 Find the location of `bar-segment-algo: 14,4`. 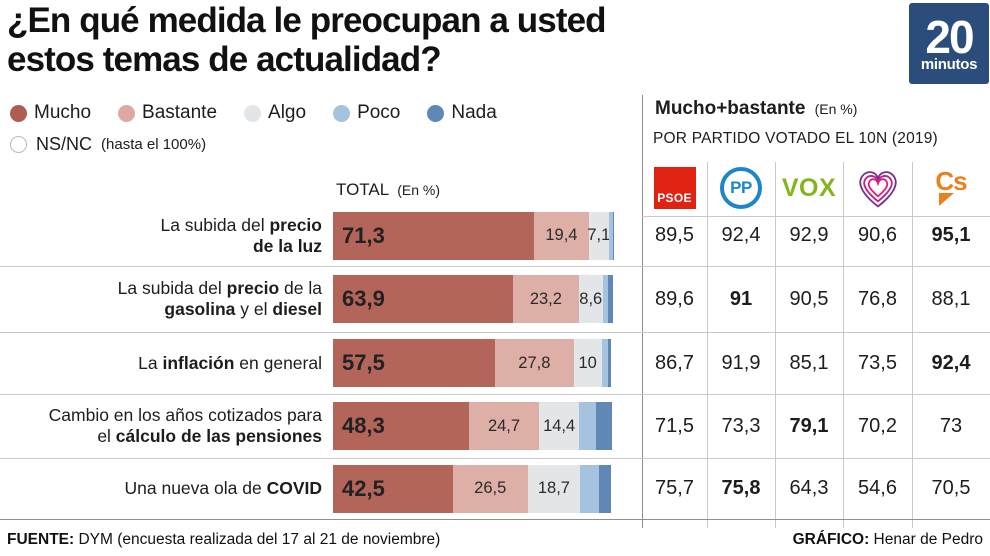

bar-segment-algo: 14,4 is located at coordinates (559, 426).